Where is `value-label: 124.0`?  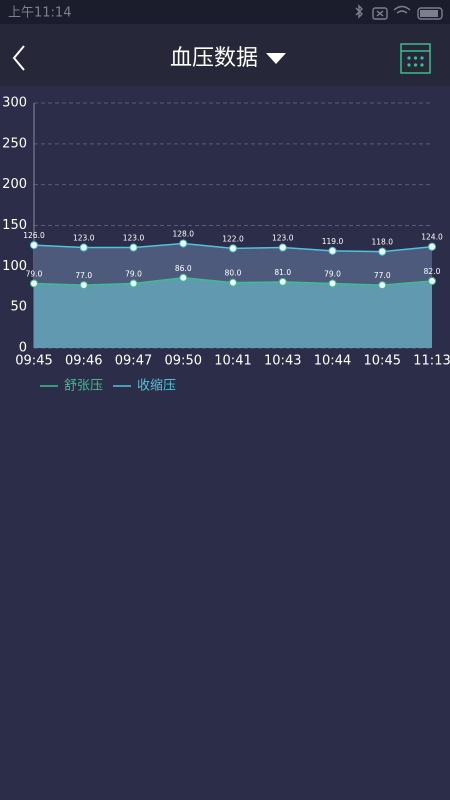
value-label: 124.0 is located at coordinates (432, 237).